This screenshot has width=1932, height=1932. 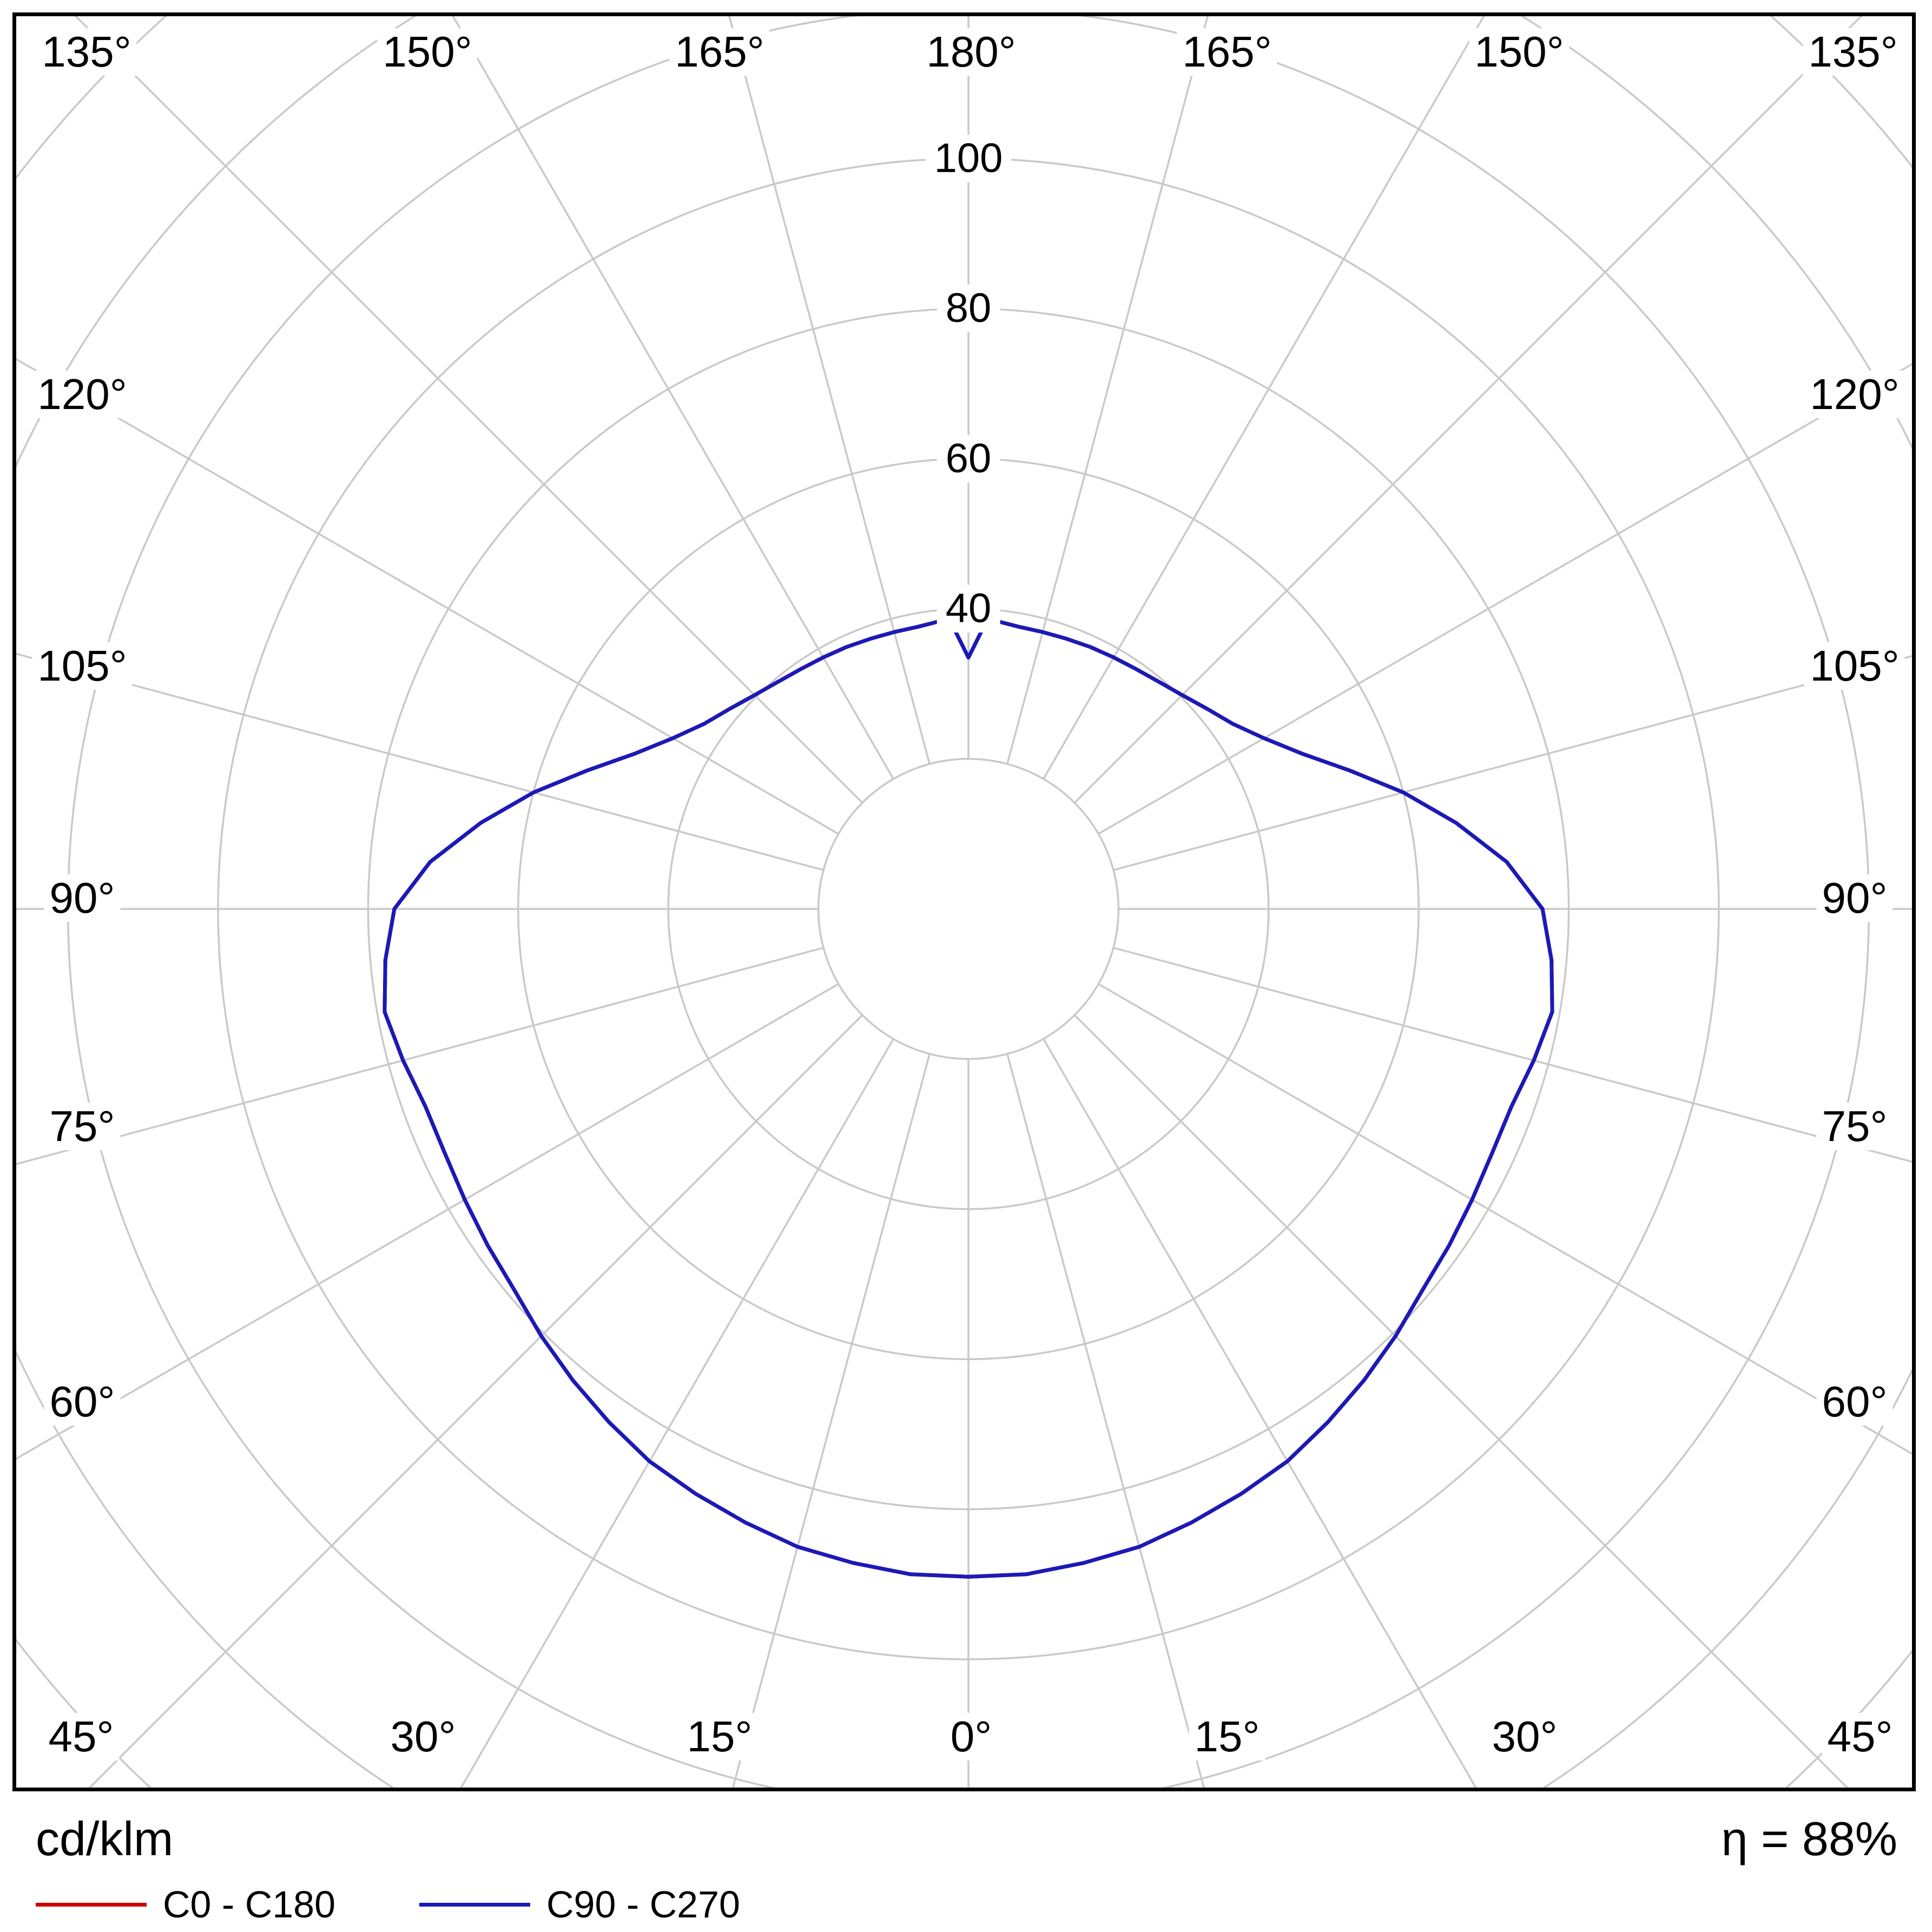 I want to click on angle-label-left: 75°, so click(x=82, y=1126).